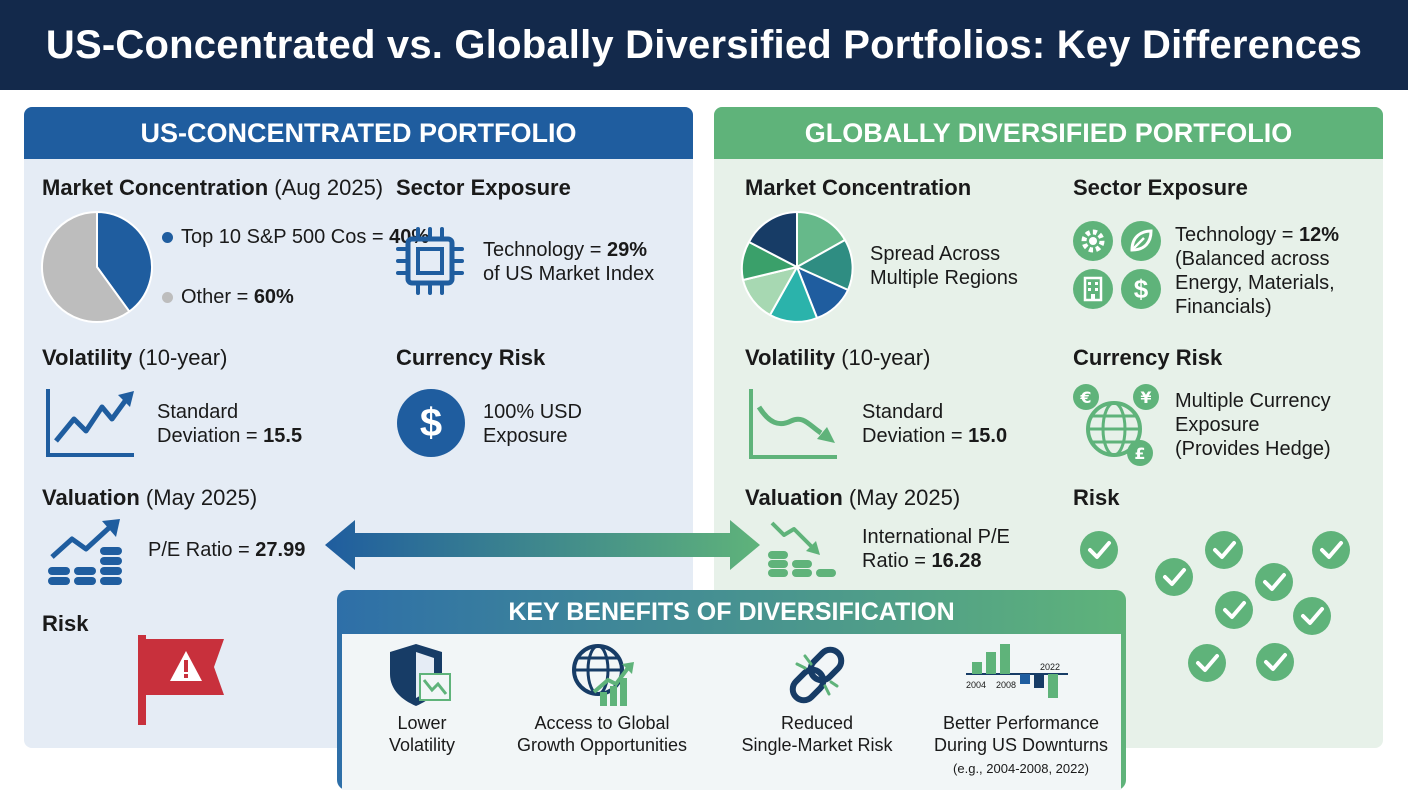  What do you see at coordinates (802, 549) in the screenshot?
I see `coins-decline-icon` at bounding box center [802, 549].